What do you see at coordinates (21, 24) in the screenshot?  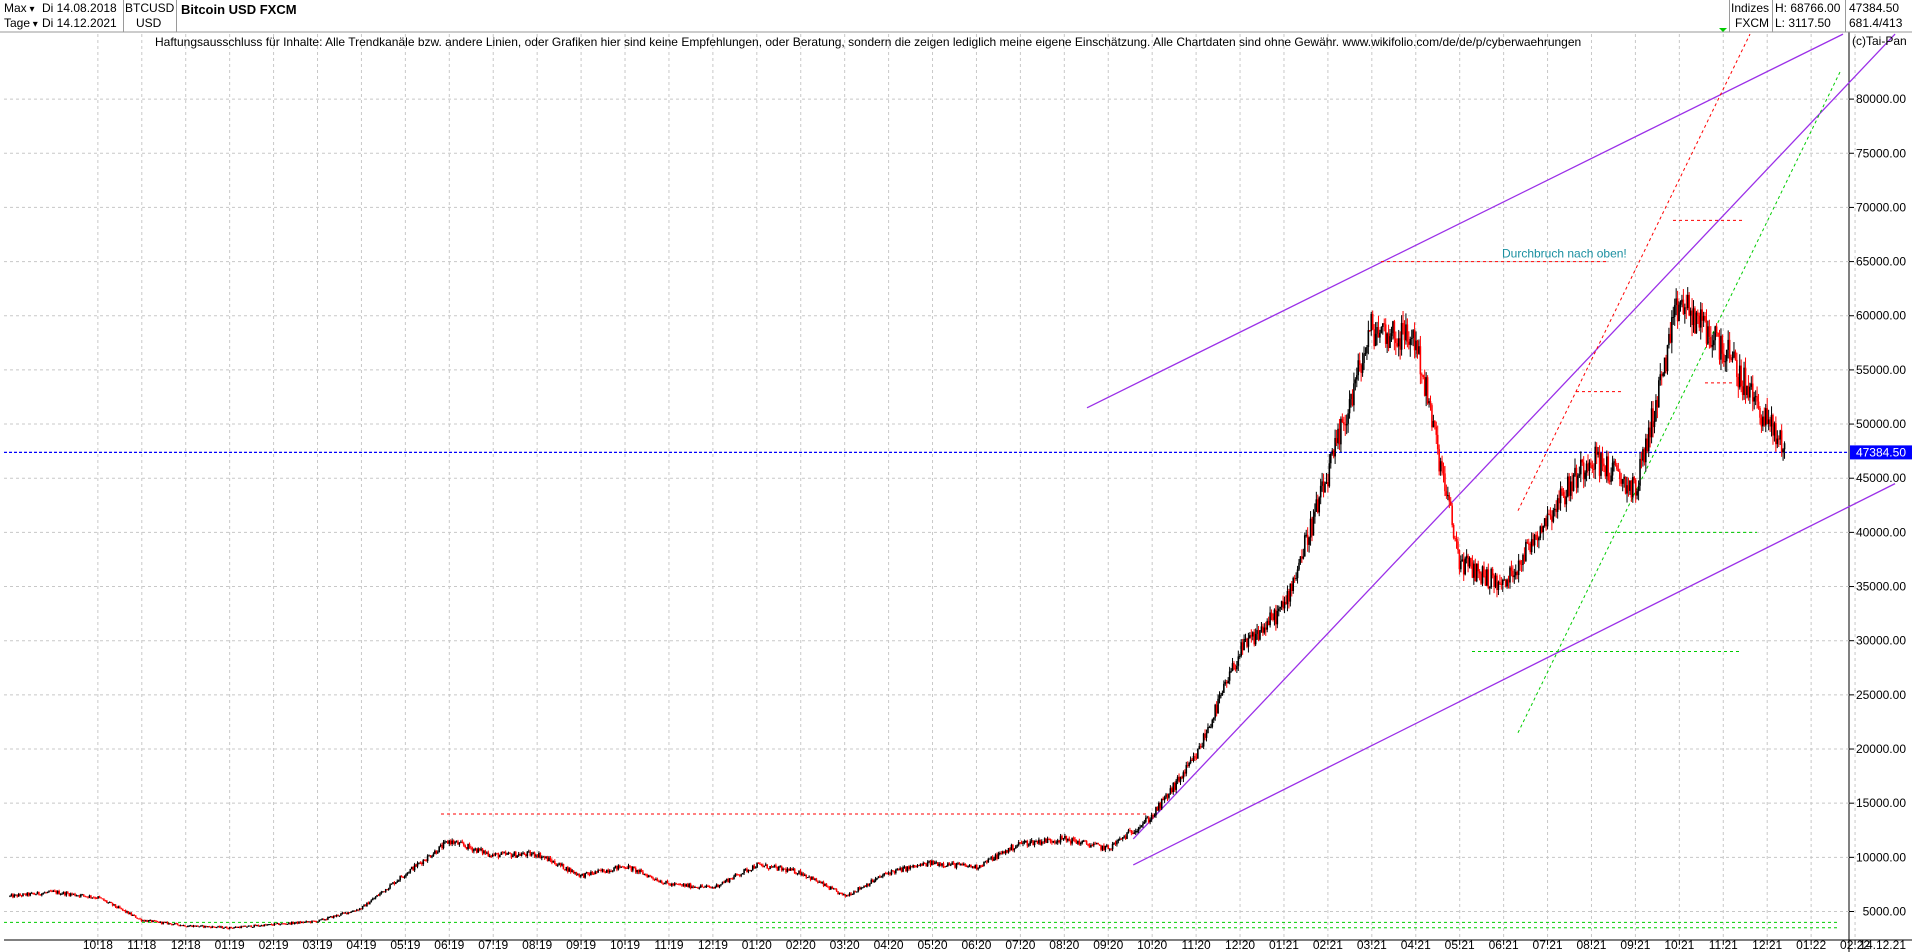 I see `period-selector: Tage` at bounding box center [21, 24].